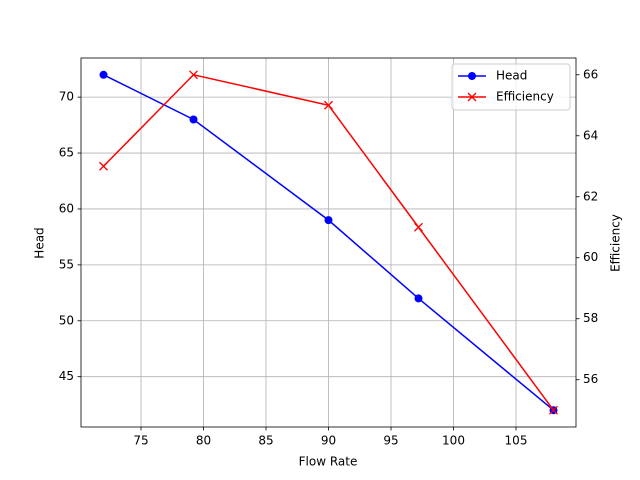 The height and width of the screenshot is (480, 640). I want to click on y2-tick-label: 64, so click(590, 135).